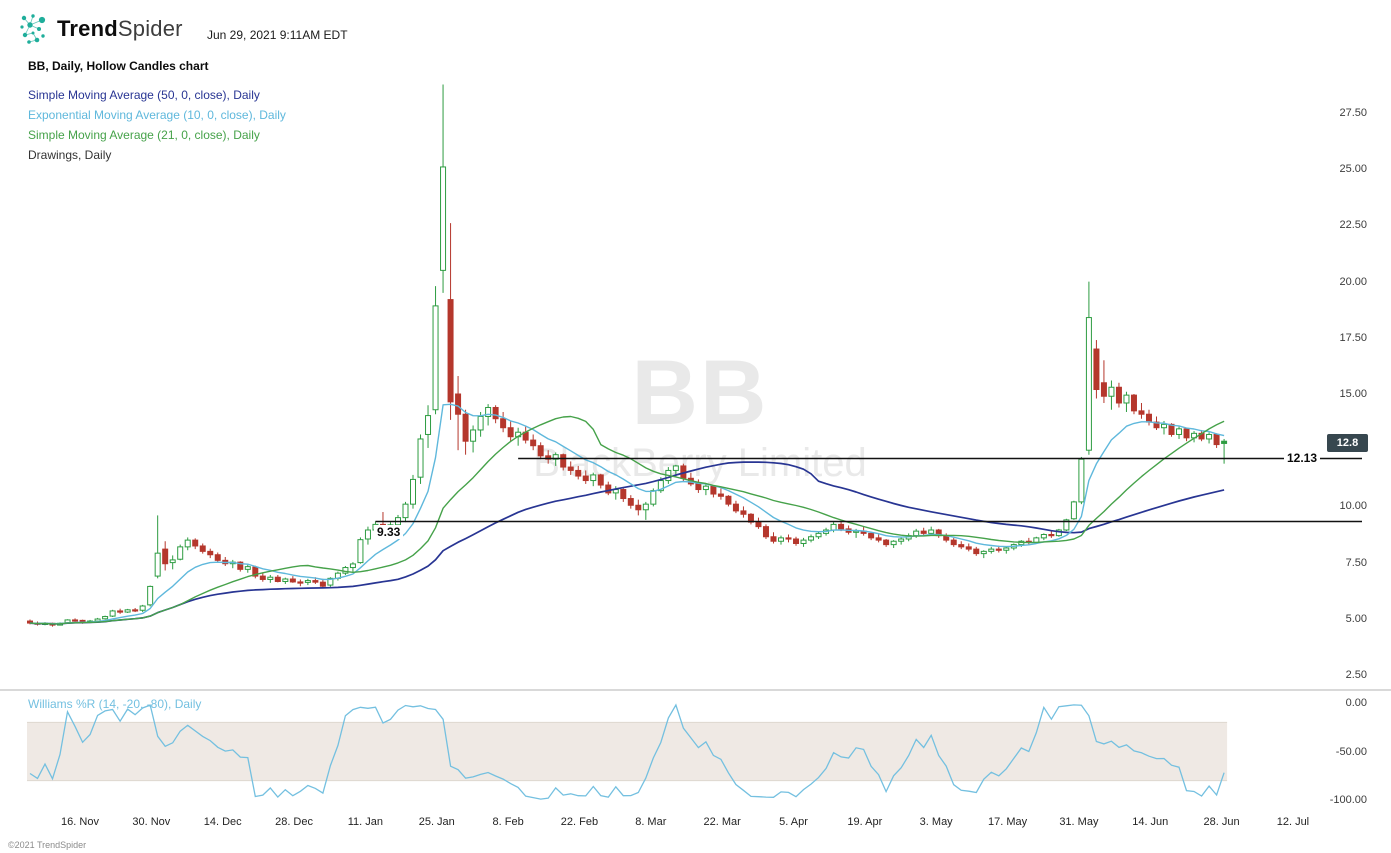  What do you see at coordinates (700, 463) in the screenshot?
I see `watermark-company-name: BlackBerry Limited` at bounding box center [700, 463].